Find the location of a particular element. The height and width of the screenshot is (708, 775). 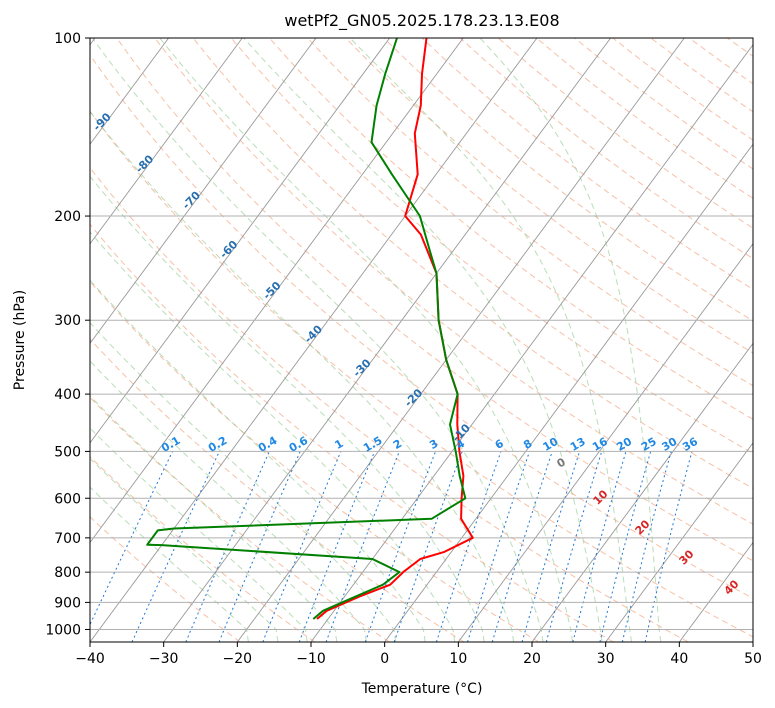

isotherm-label: -90 is located at coordinates (102, 121).